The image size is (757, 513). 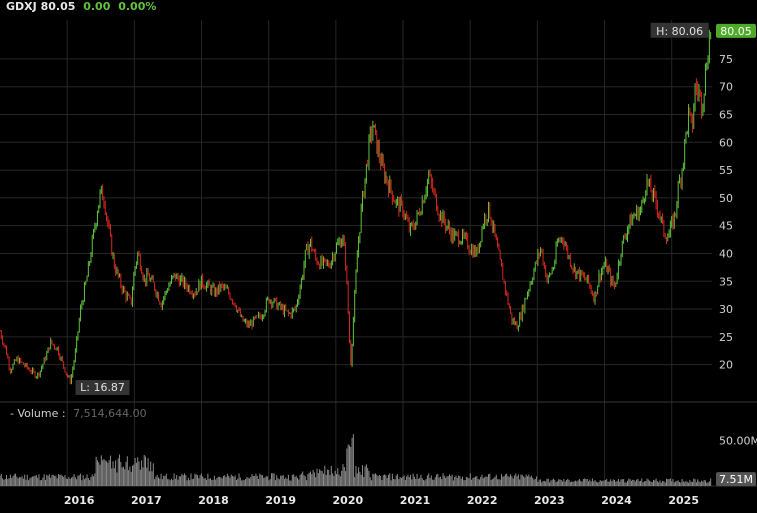 What do you see at coordinates (280, 500) in the screenshot?
I see `time-tick-label: 2019` at bounding box center [280, 500].